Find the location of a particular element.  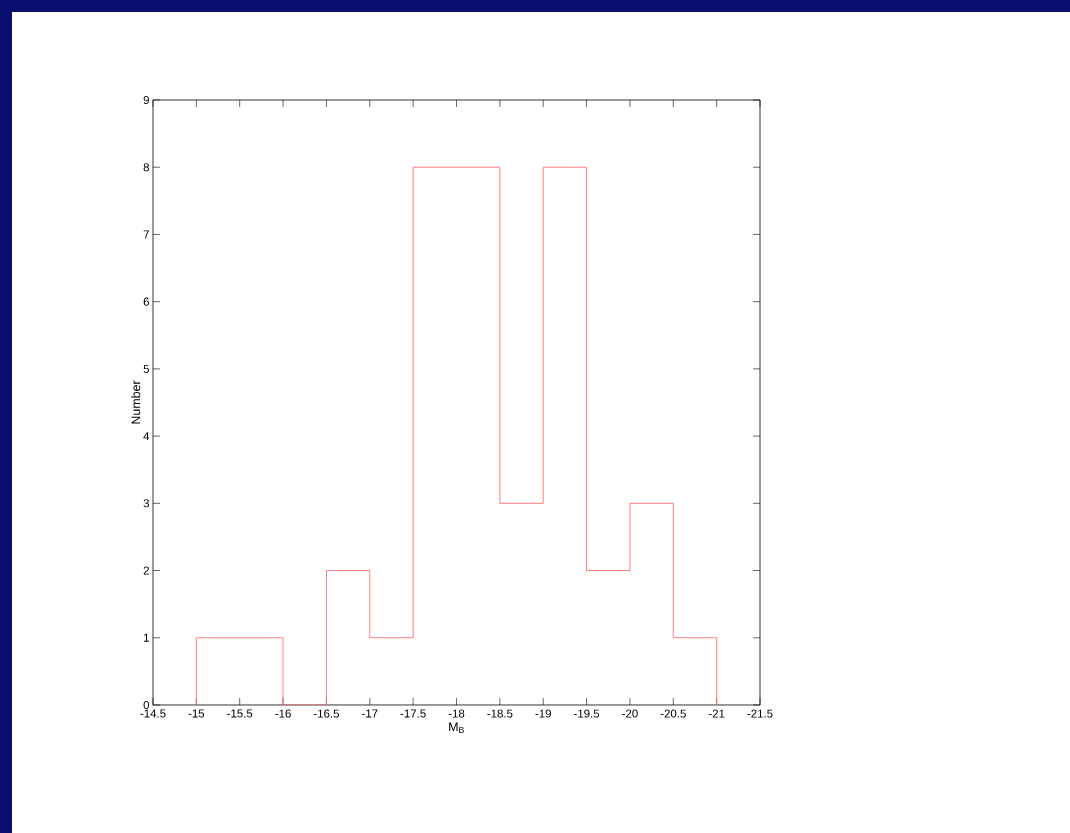

x-tick-label: -19 is located at coordinates (543, 713).